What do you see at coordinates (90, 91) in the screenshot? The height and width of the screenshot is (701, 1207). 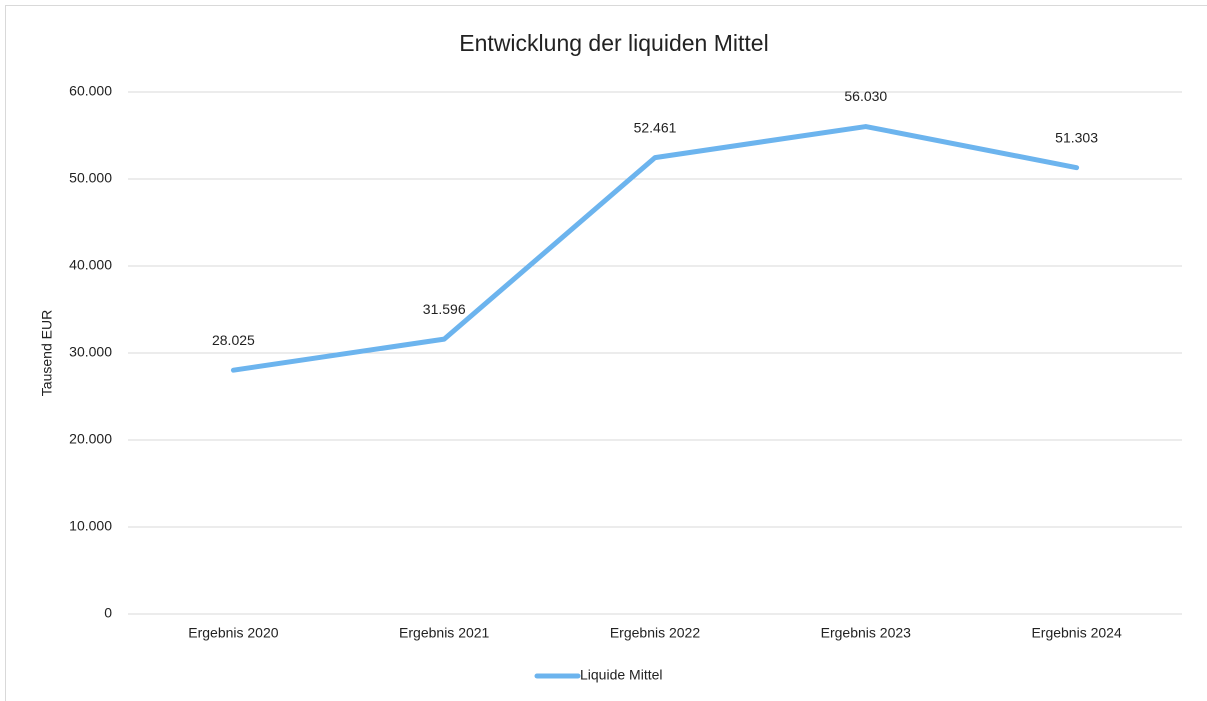 I see `y-tick-label: 60.000` at bounding box center [90, 91].